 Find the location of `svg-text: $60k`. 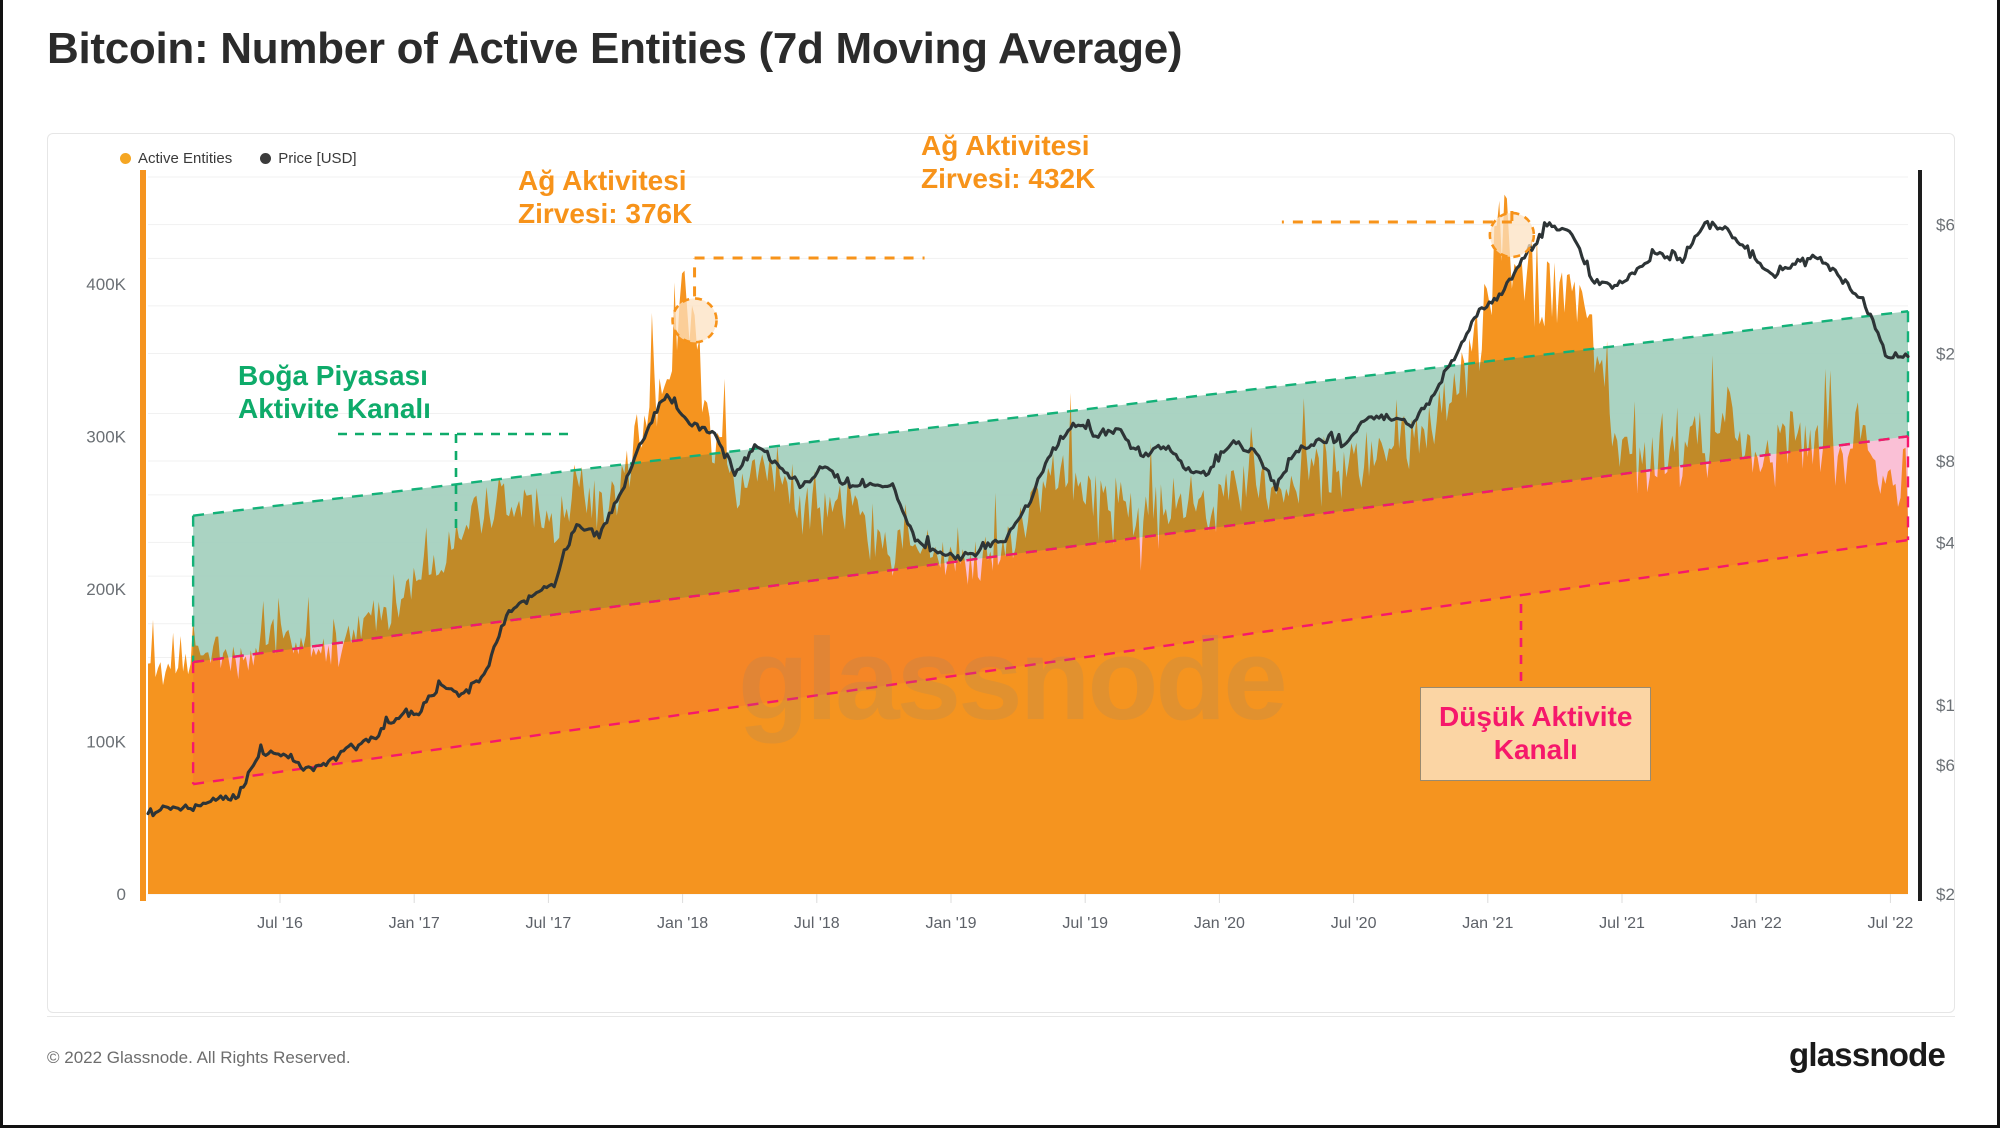

svg-text: $60k is located at coordinates (1945, 225).